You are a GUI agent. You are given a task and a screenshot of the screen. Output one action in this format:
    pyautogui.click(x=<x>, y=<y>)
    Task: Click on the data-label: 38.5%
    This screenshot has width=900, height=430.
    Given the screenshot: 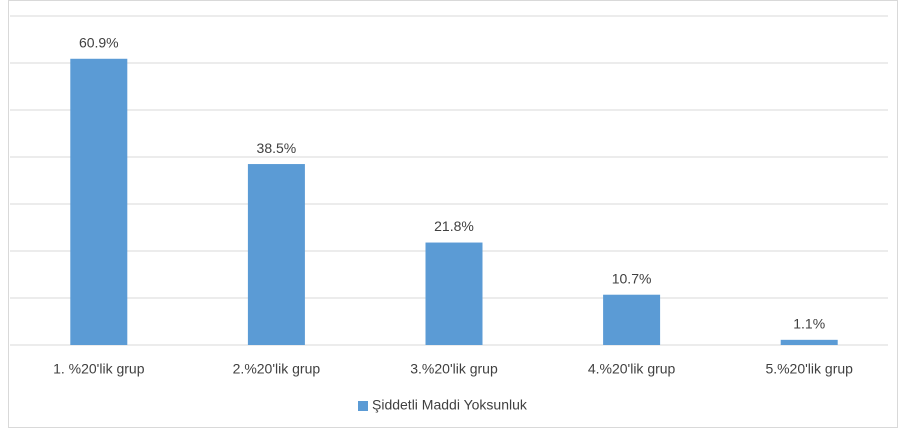 What is the action you would take?
    pyautogui.click(x=277, y=148)
    